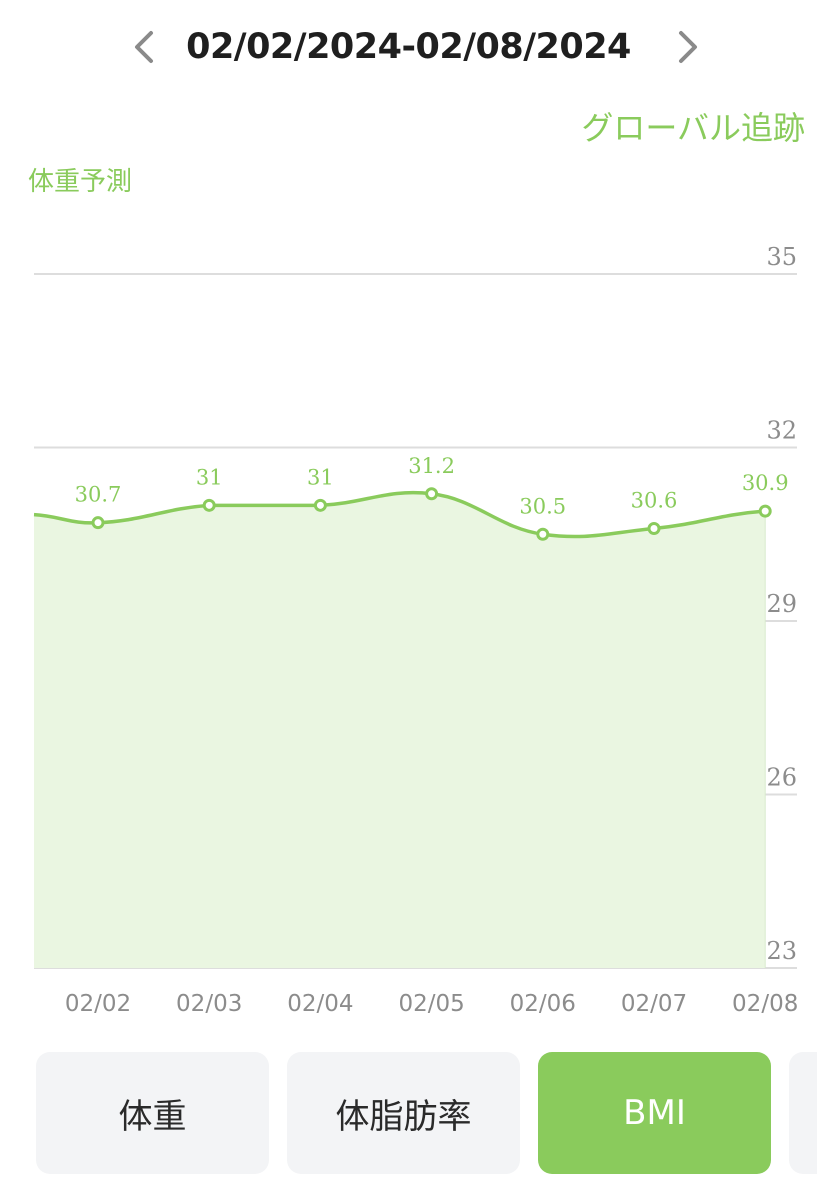 This screenshot has height=1200, width=817. What do you see at coordinates (781, 951) in the screenshot?
I see `y-tick-label: 23` at bounding box center [781, 951].